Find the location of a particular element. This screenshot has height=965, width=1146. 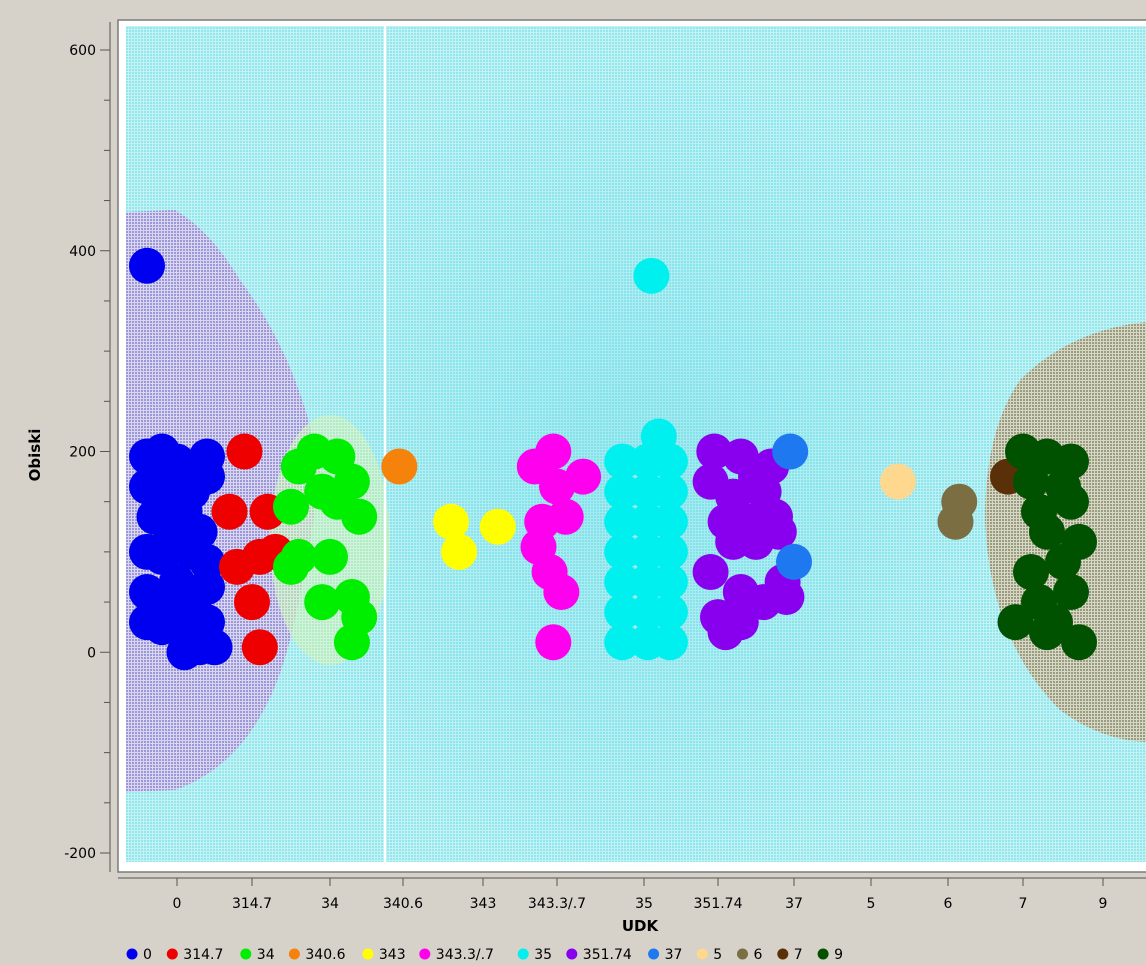

x-tick-label: 7 is located at coordinates (1023, 904).